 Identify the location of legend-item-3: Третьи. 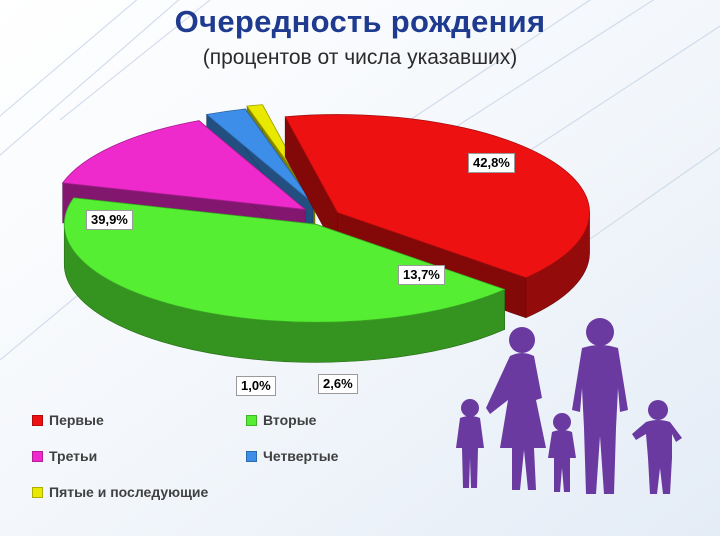
(64, 456).